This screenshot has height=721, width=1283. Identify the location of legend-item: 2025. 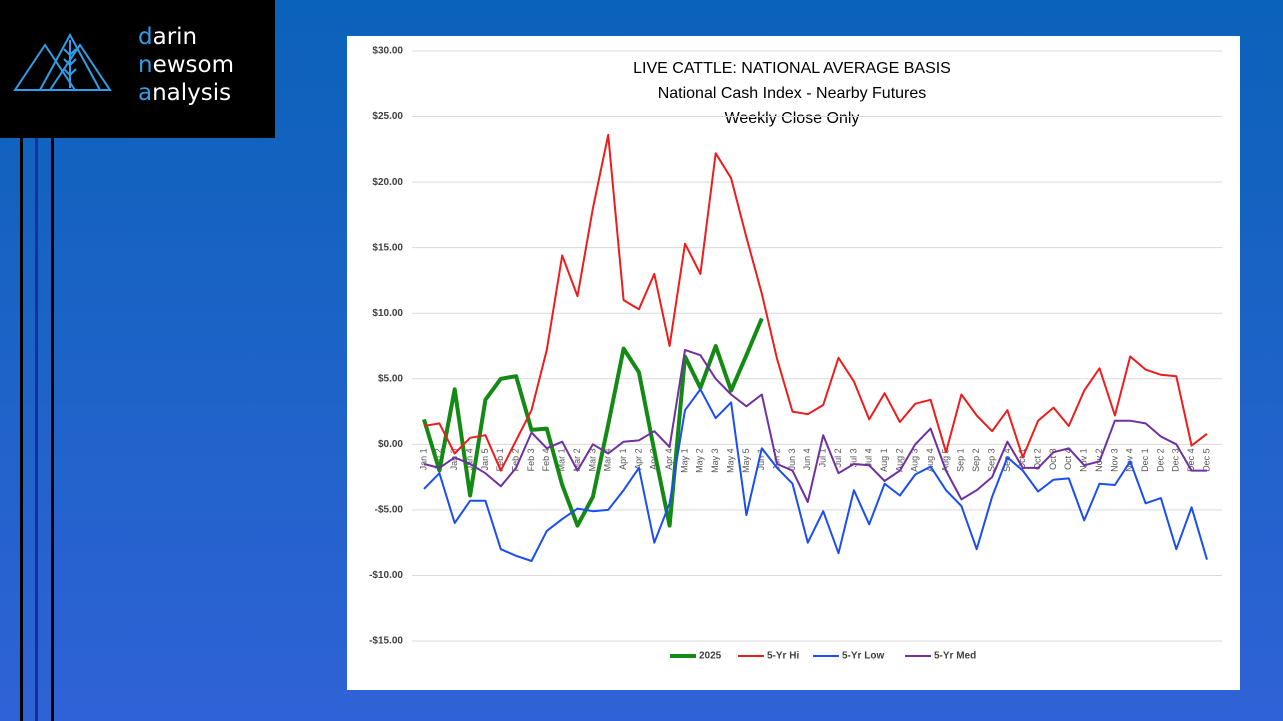
(696, 656).